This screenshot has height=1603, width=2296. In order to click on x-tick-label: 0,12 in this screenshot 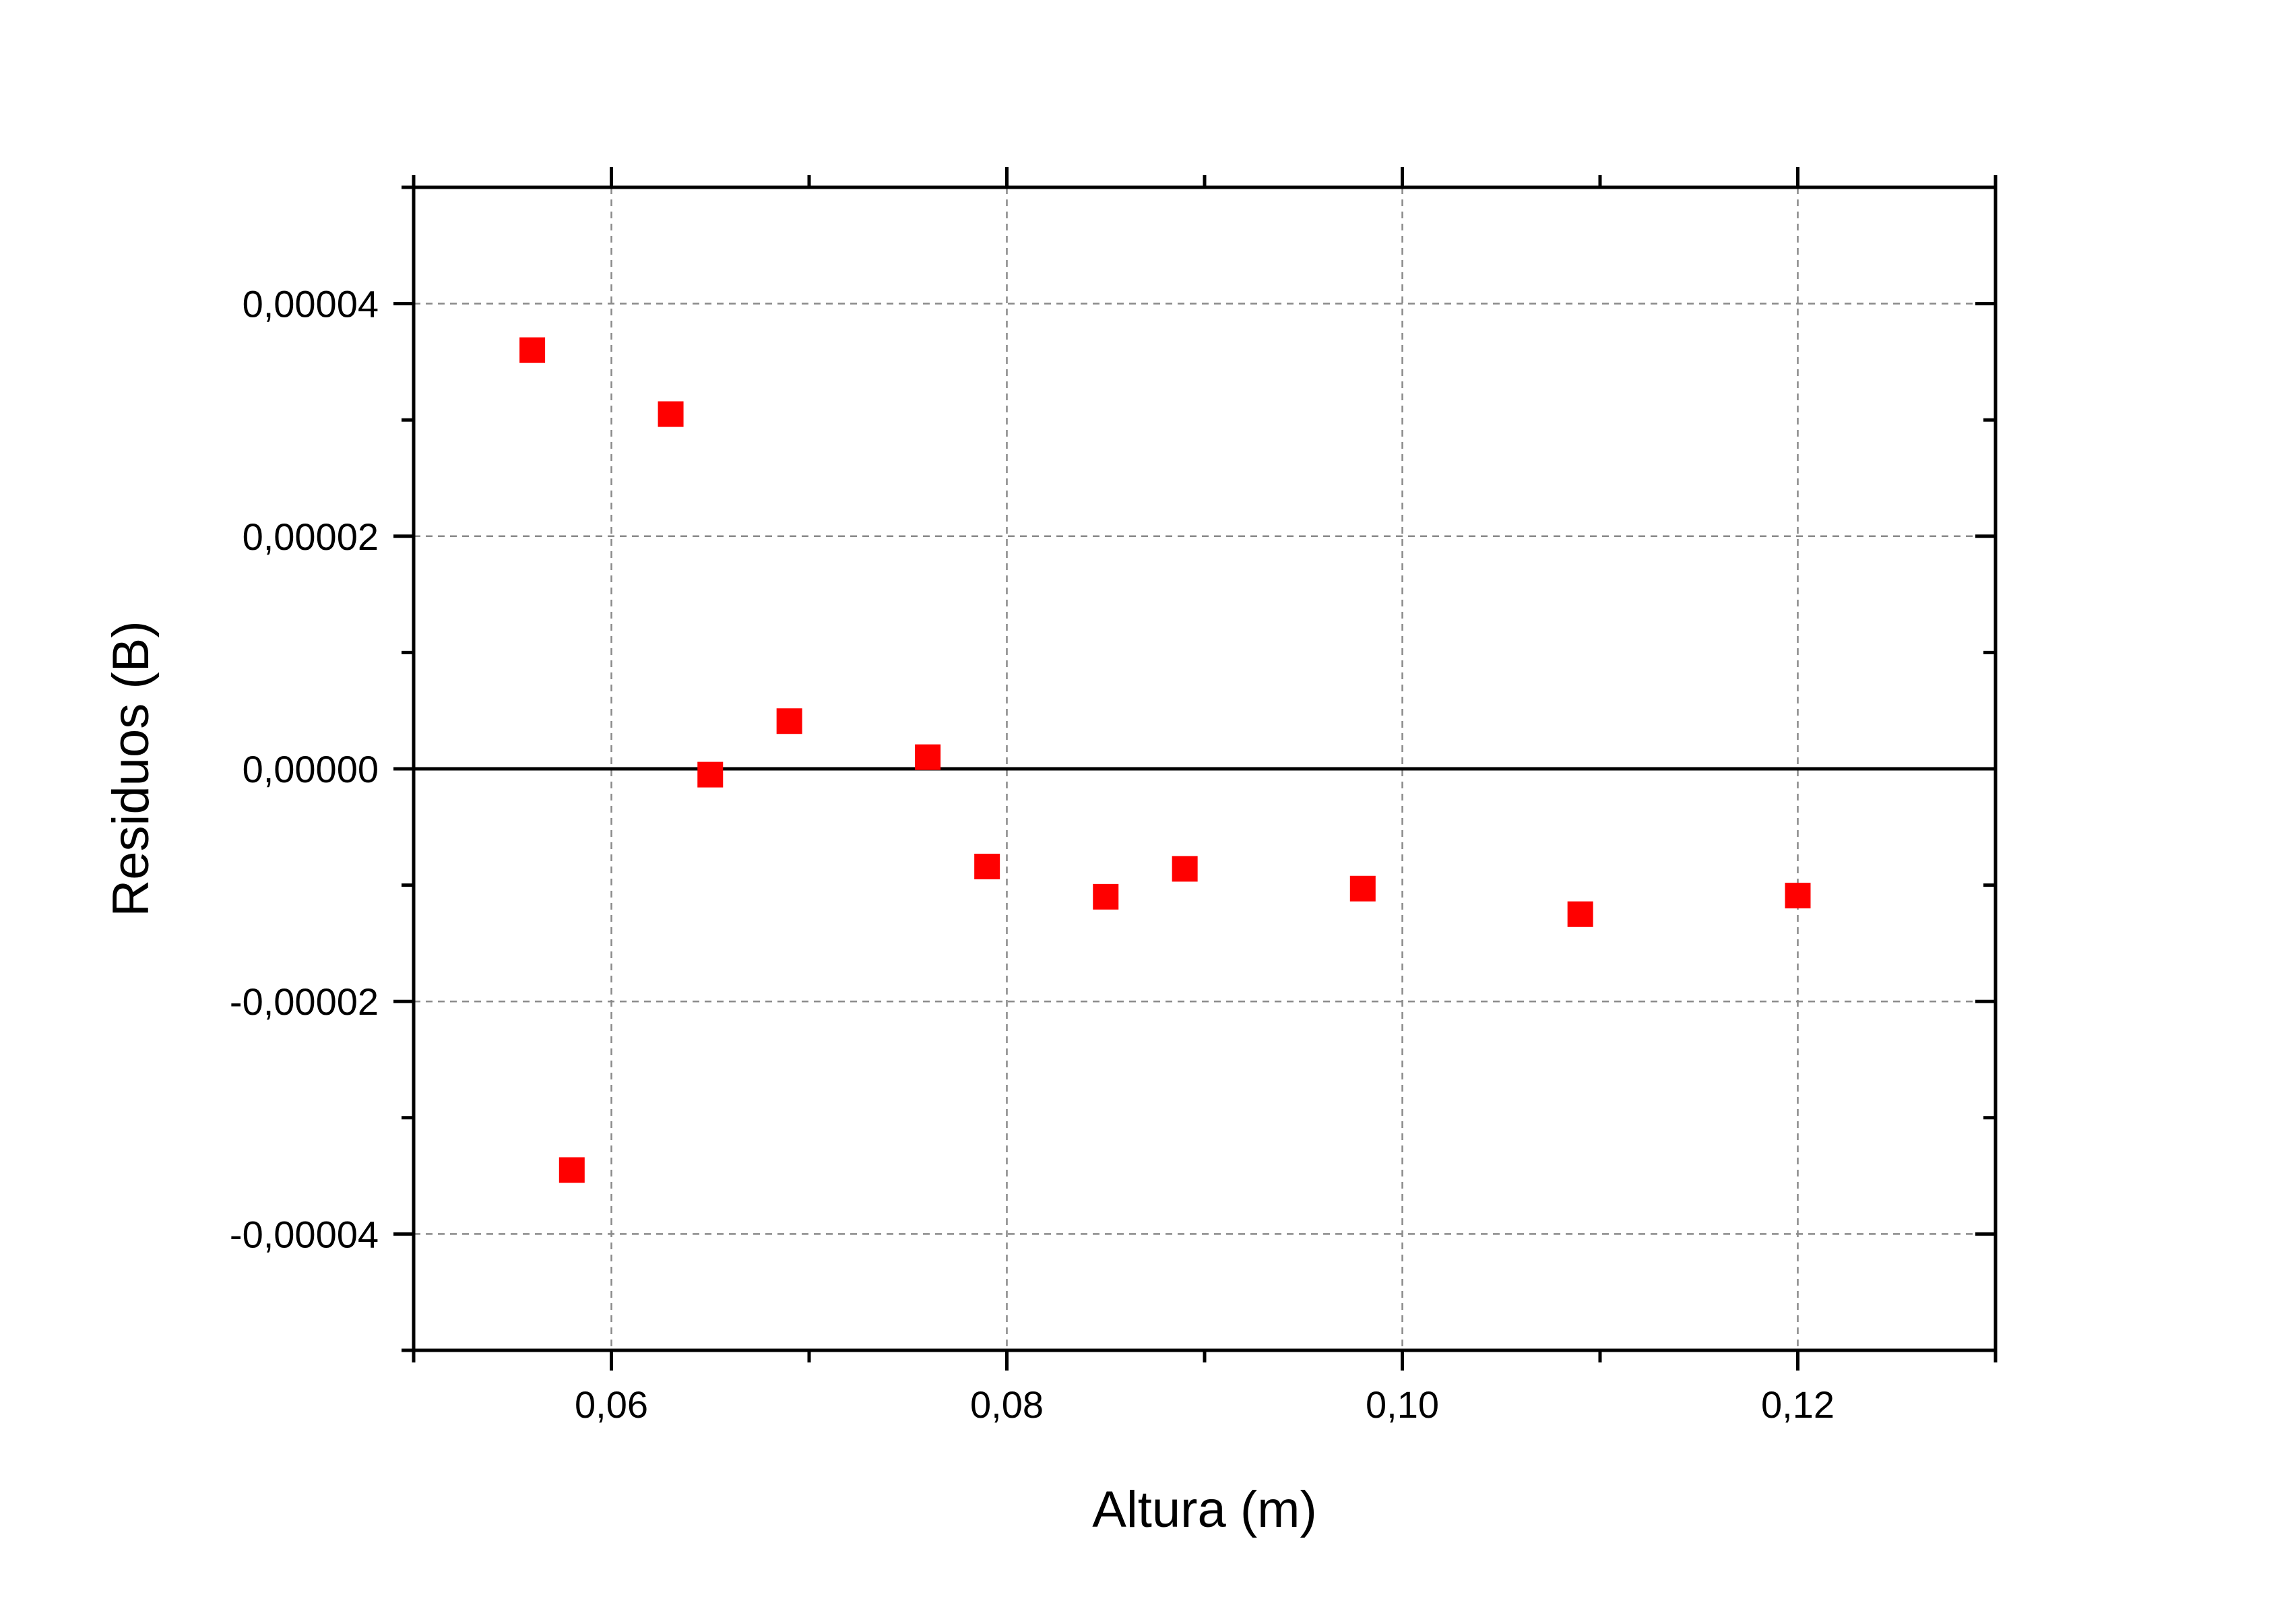, I will do `click(1798, 1404)`.